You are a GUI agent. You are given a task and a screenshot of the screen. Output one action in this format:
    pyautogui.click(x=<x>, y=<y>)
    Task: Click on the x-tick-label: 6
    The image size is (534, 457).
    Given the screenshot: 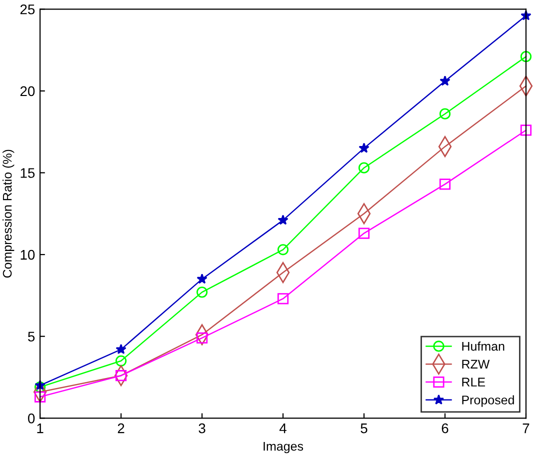 What is the action you would take?
    pyautogui.click(x=445, y=428)
    